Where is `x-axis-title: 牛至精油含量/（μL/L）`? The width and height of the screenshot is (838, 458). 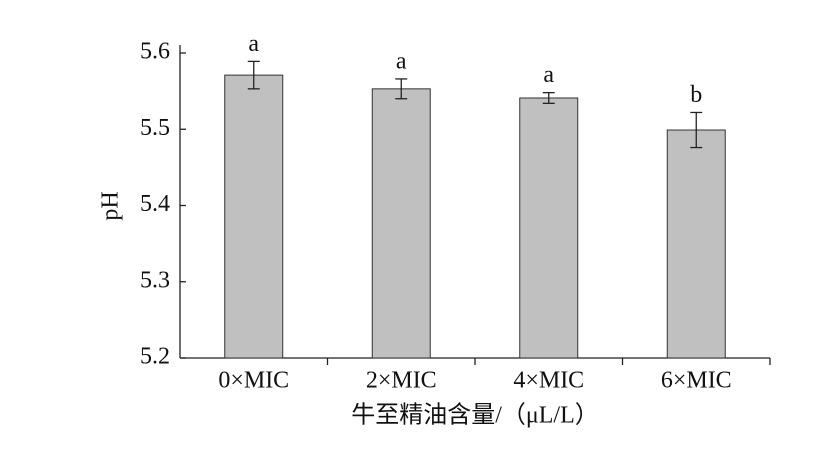
x-axis-title: 牛至精油含量/（μL/L） is located at coordinates (475, 415).